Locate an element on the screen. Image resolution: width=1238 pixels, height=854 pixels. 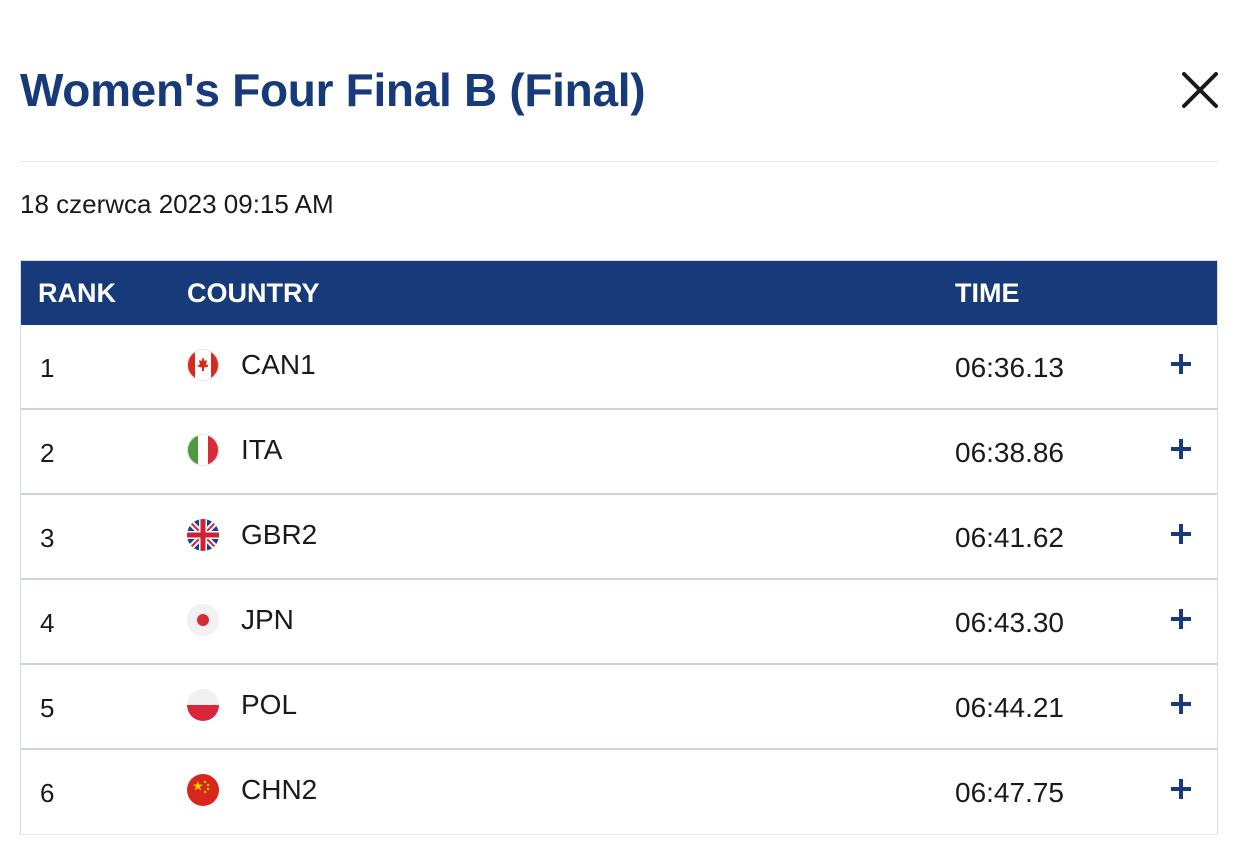
race-date: 18 czerwca 2023 09:15 AM is located at coordinates (177, 204).